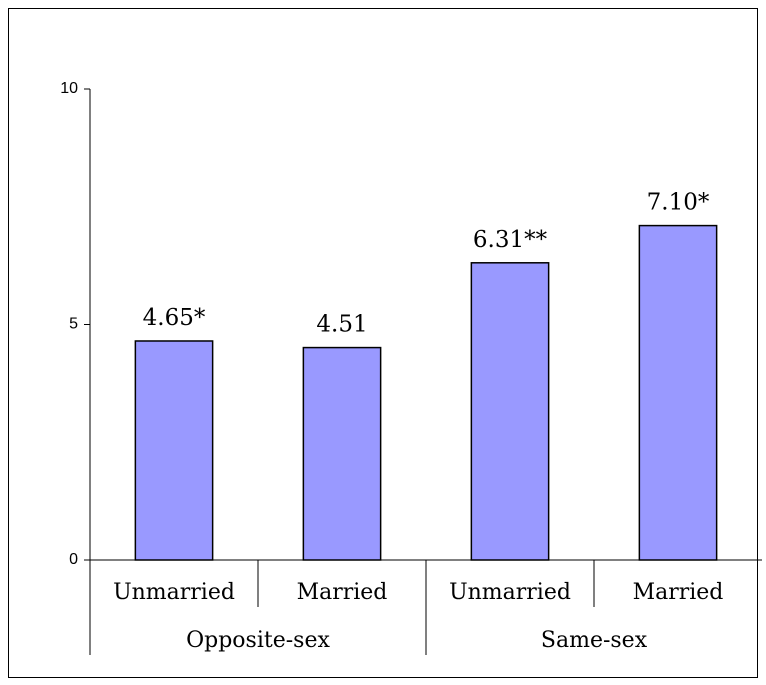 The image size is (766, 685). Describe the element at coordinates (69, 88) in the screenshot. I see `y-tick-label: 10` at that location.